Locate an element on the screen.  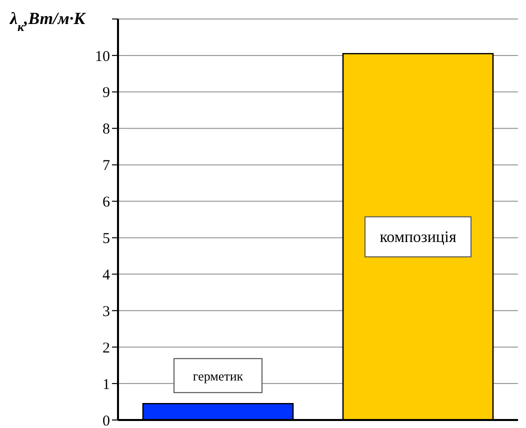
y-tick-label: 5 is located at coordinates (106, 239).